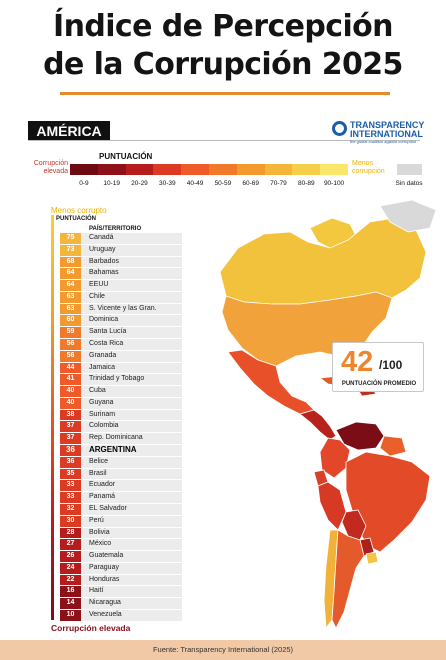  Describe the element at coordinates (131, 497) in the screenshot. I see `country-cell: Panamá` at that location.